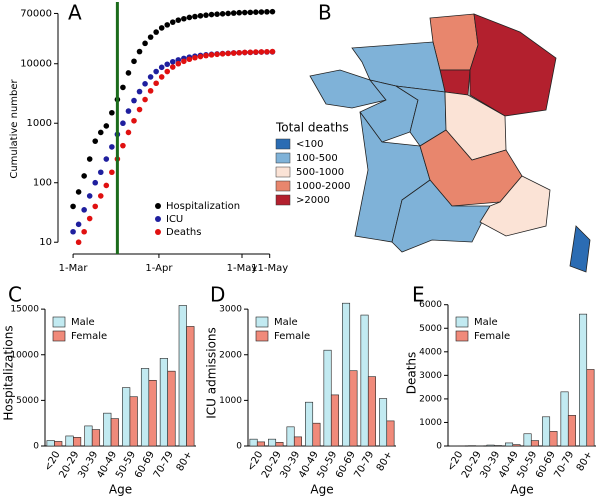 The height and width of the screenshot is (499, 600). What do you see at coordinates (158, 219) in the screenshot?
I see `legend-marker` at bounding box center [158, 219].